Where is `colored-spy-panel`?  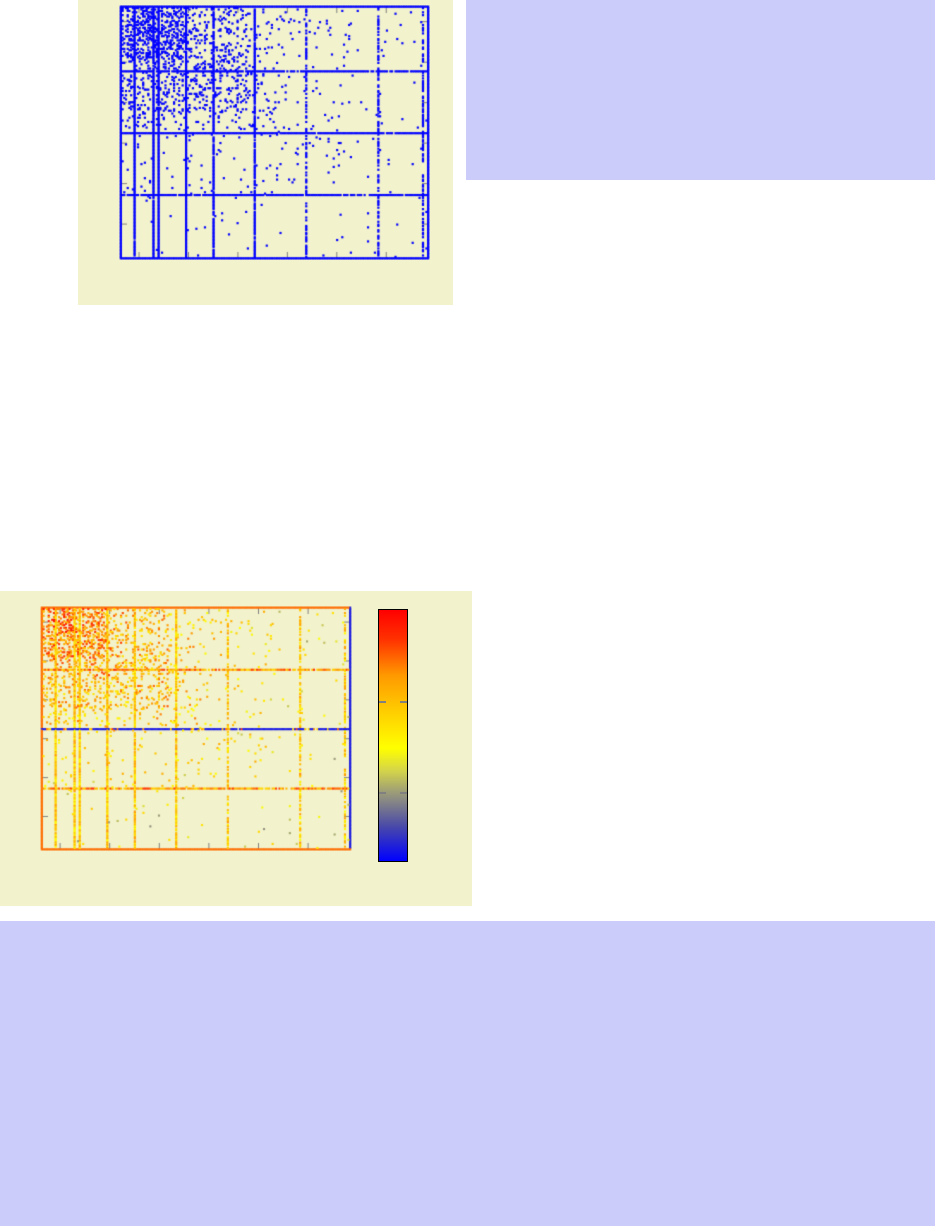 colored-spy-panel is located at coordinates (236, 748).